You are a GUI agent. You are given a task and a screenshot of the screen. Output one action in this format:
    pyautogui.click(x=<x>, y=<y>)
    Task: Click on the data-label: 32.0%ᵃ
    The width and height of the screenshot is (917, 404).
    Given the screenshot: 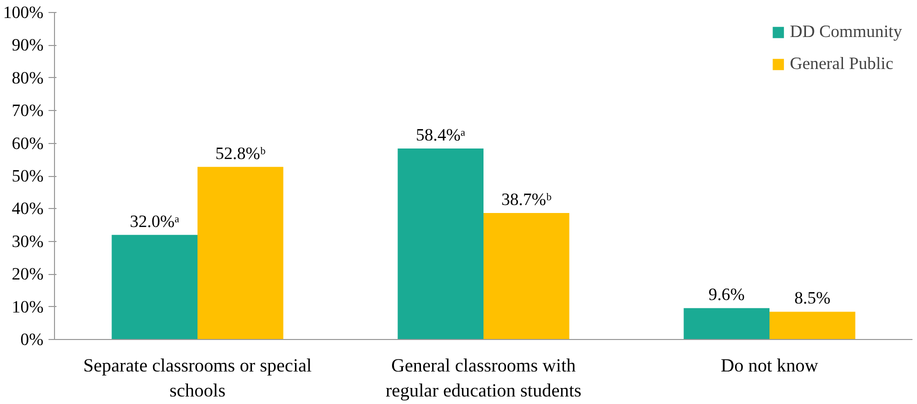 What is the action you would take?
    pyautogui.click(x=155, y=221)
    